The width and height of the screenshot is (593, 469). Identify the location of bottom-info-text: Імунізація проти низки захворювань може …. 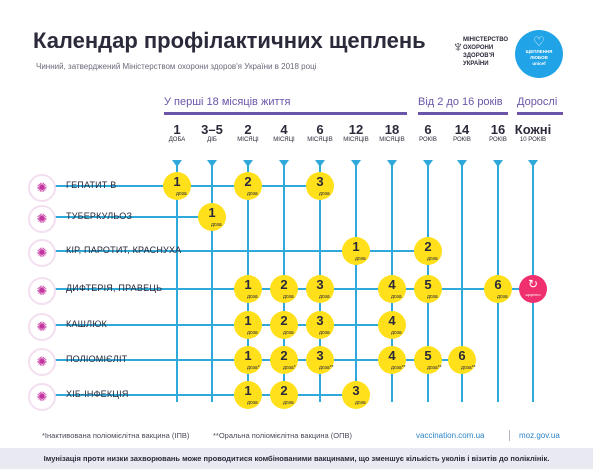
(296, 458).